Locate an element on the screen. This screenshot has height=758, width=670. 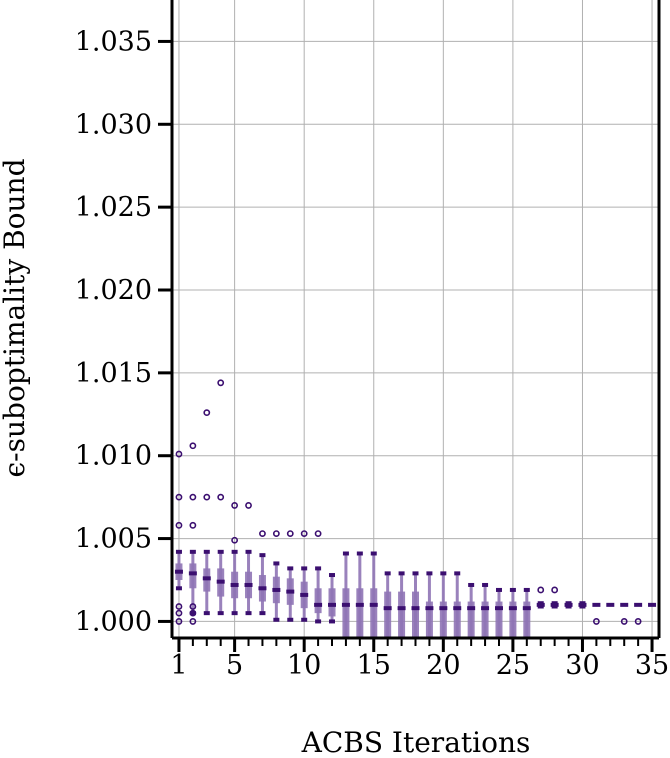
x-tick-label: 1 is located at coordinates (178, 665).